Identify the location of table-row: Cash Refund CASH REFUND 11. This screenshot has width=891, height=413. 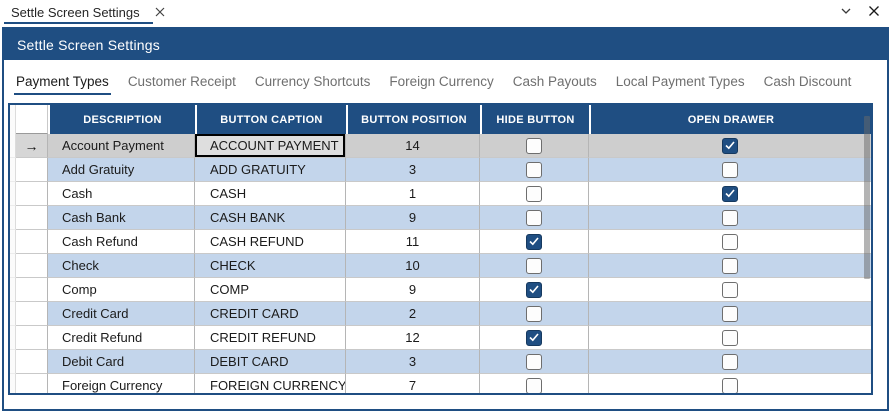
(440, 242).